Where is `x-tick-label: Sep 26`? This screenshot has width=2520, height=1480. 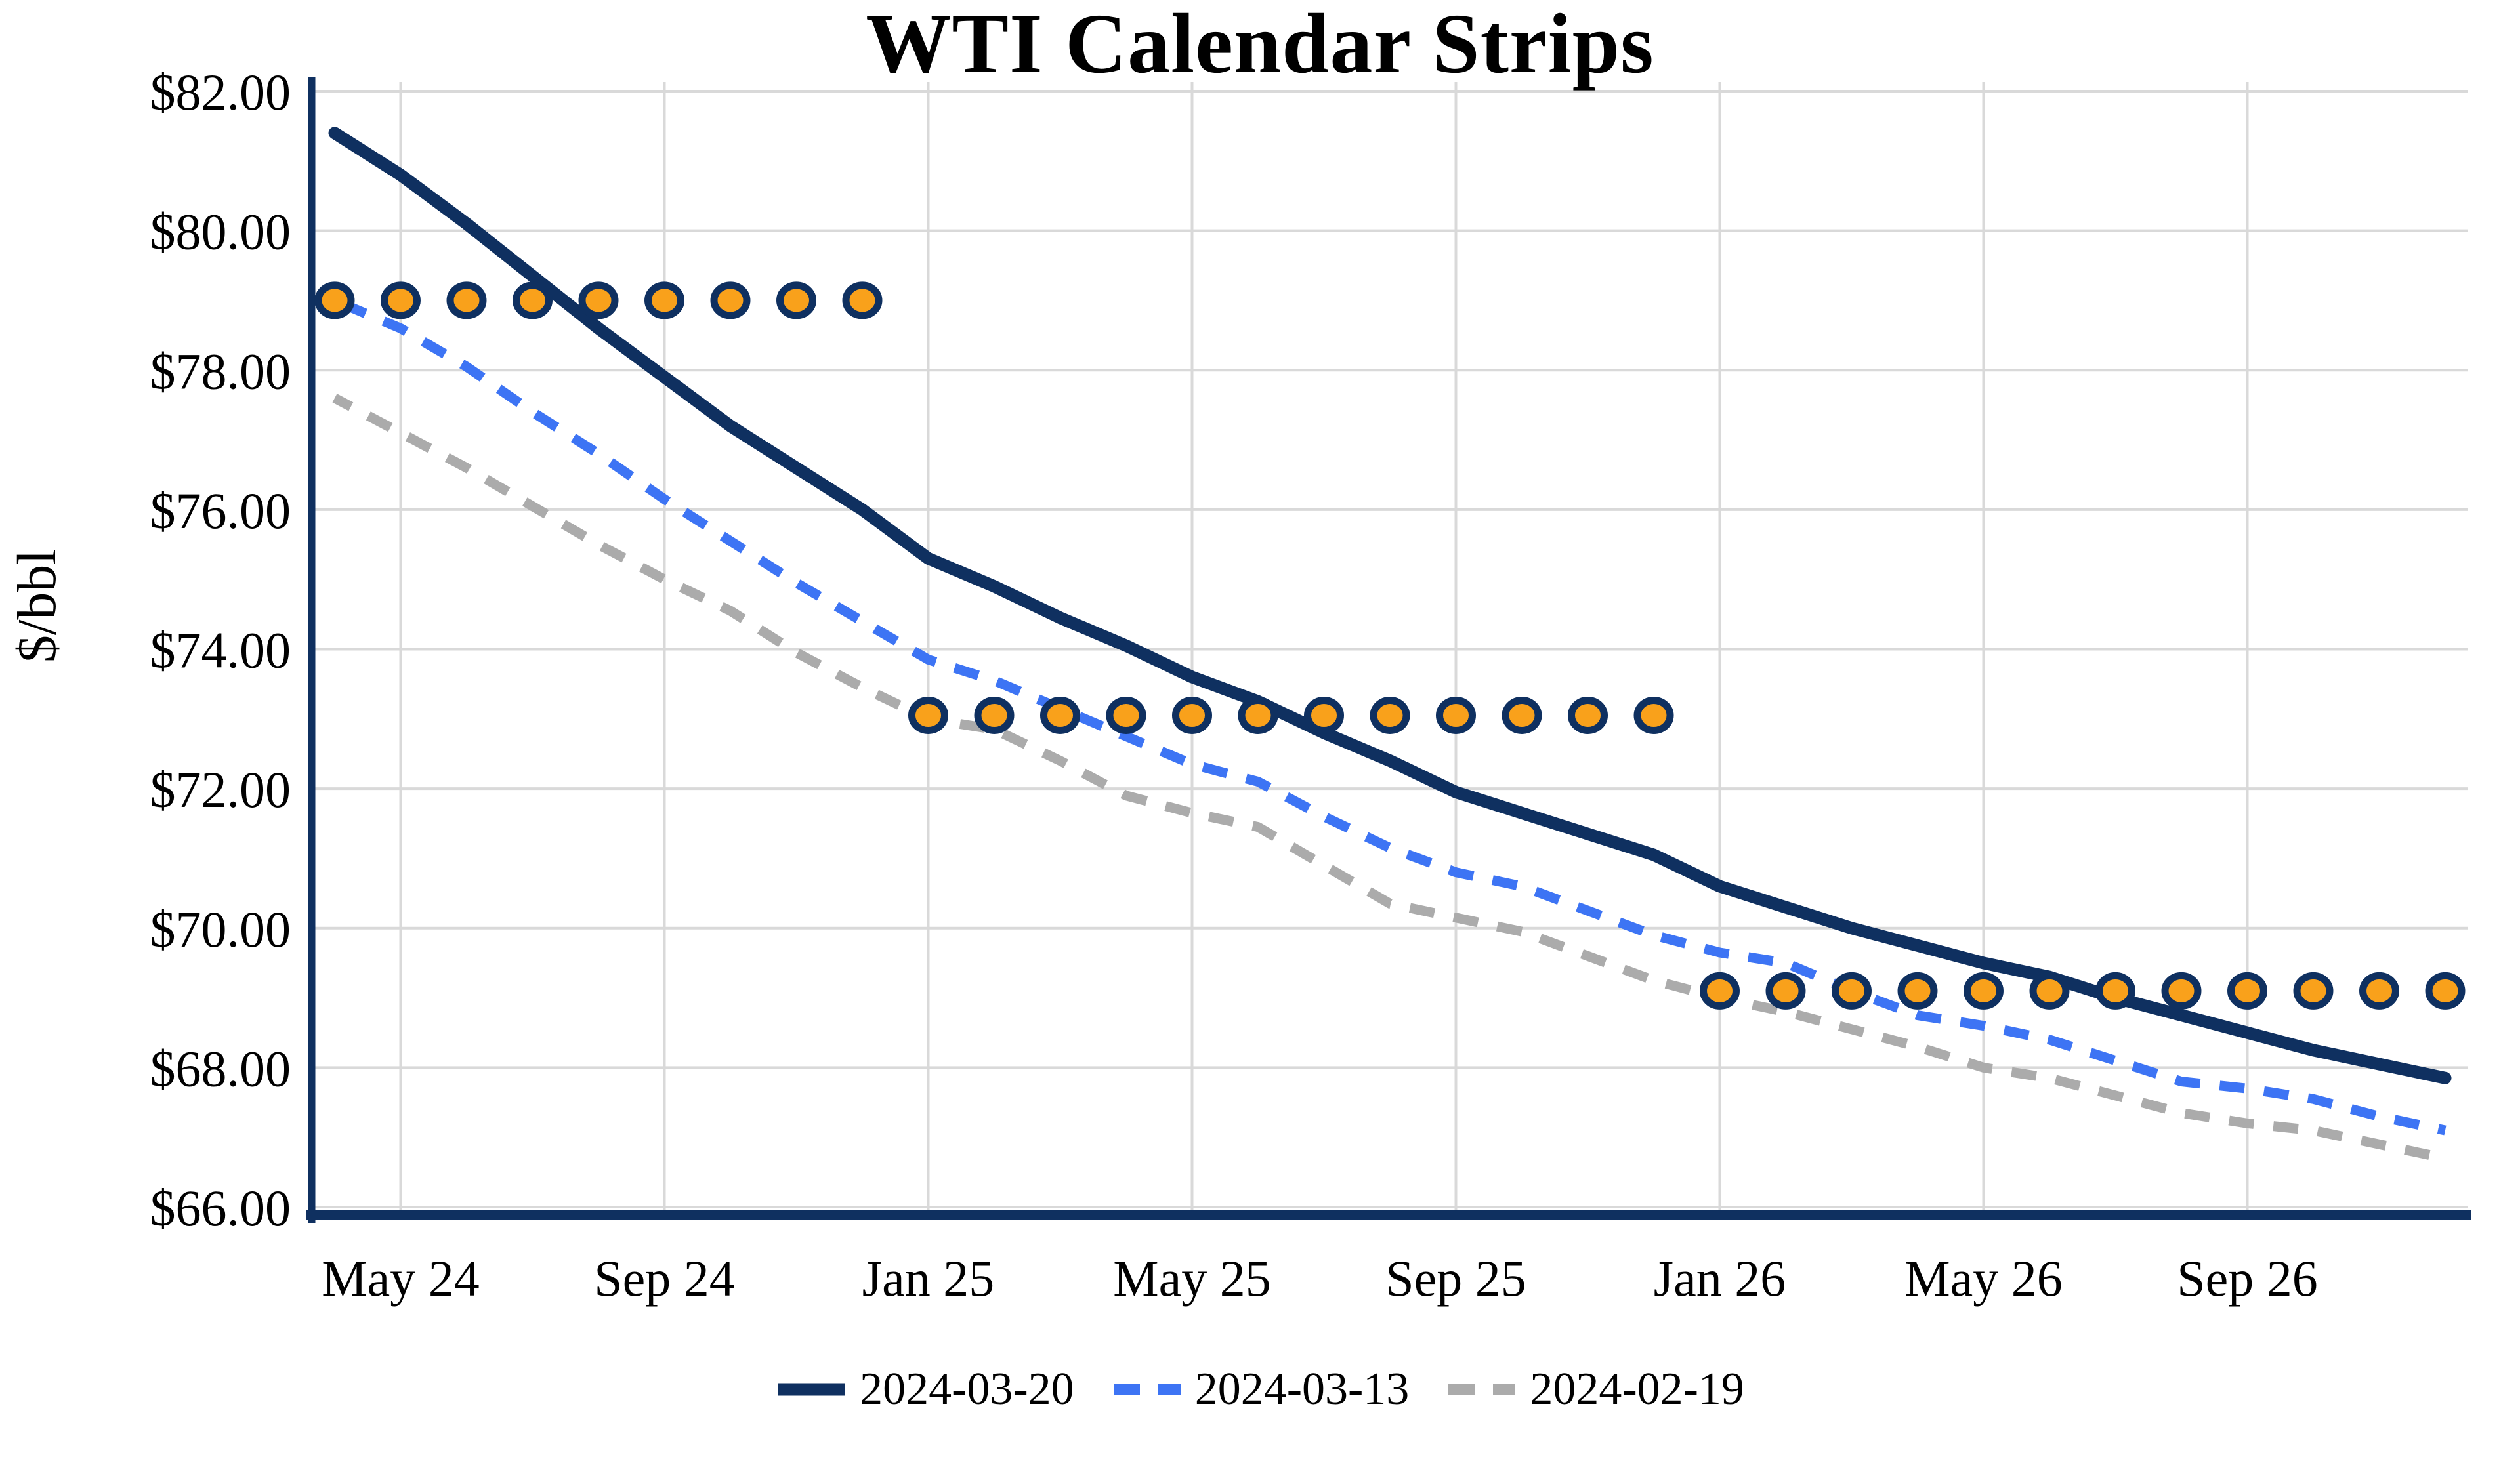
x-tick-label: Sep 26 is located at coordinates (2247, 1278).